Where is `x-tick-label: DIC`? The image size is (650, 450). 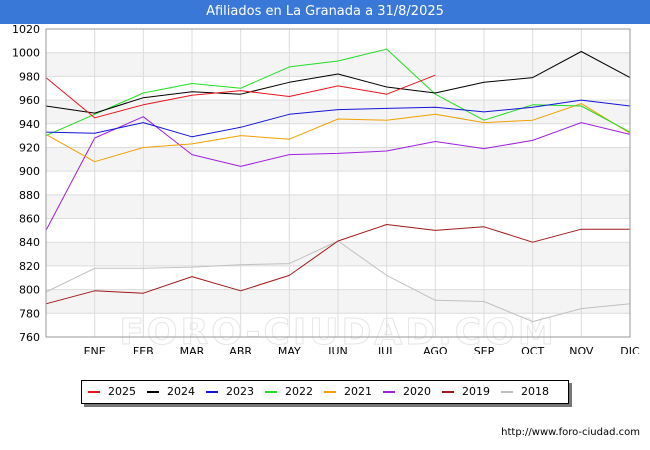
x-tick-label: DIC is located at coordinates (630, 349).